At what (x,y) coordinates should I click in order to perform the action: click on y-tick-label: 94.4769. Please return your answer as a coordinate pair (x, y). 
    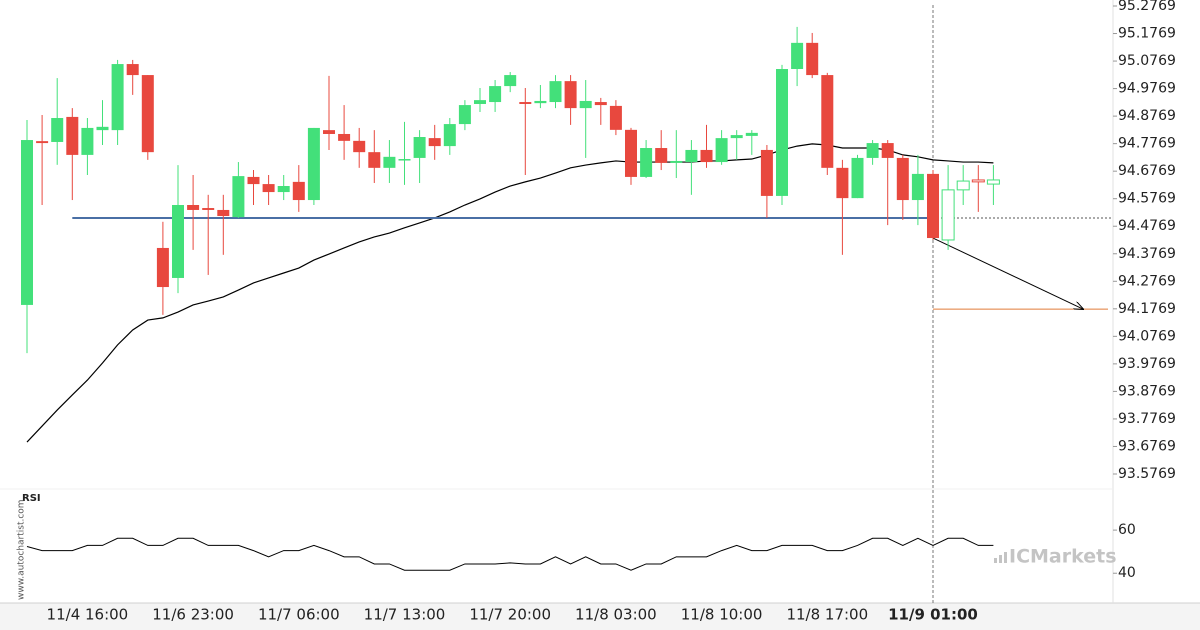
    Looking at the image, I should click on (1147, 226).